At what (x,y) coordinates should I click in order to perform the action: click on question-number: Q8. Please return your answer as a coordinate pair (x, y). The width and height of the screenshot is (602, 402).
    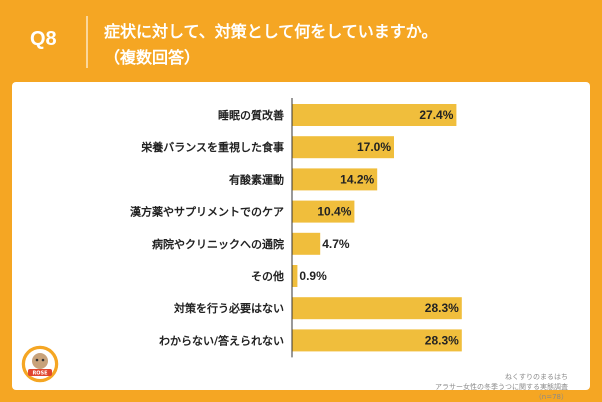
    Looking at the image, I should click on (43, 39).